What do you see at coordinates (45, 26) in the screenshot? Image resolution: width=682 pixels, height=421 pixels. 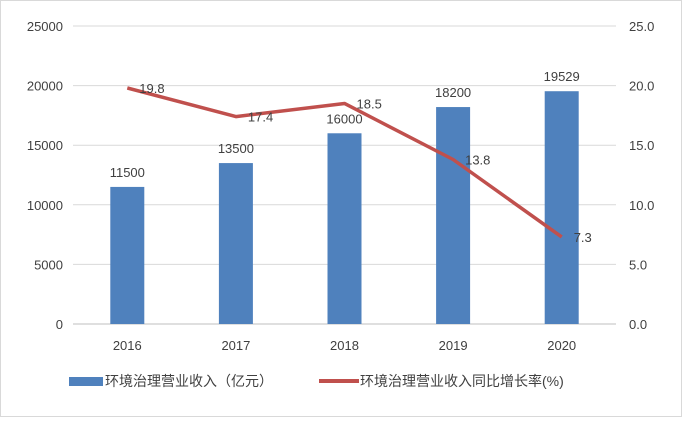 I see `y-left-tick-label: 25000` at bounding box center [45, 26].